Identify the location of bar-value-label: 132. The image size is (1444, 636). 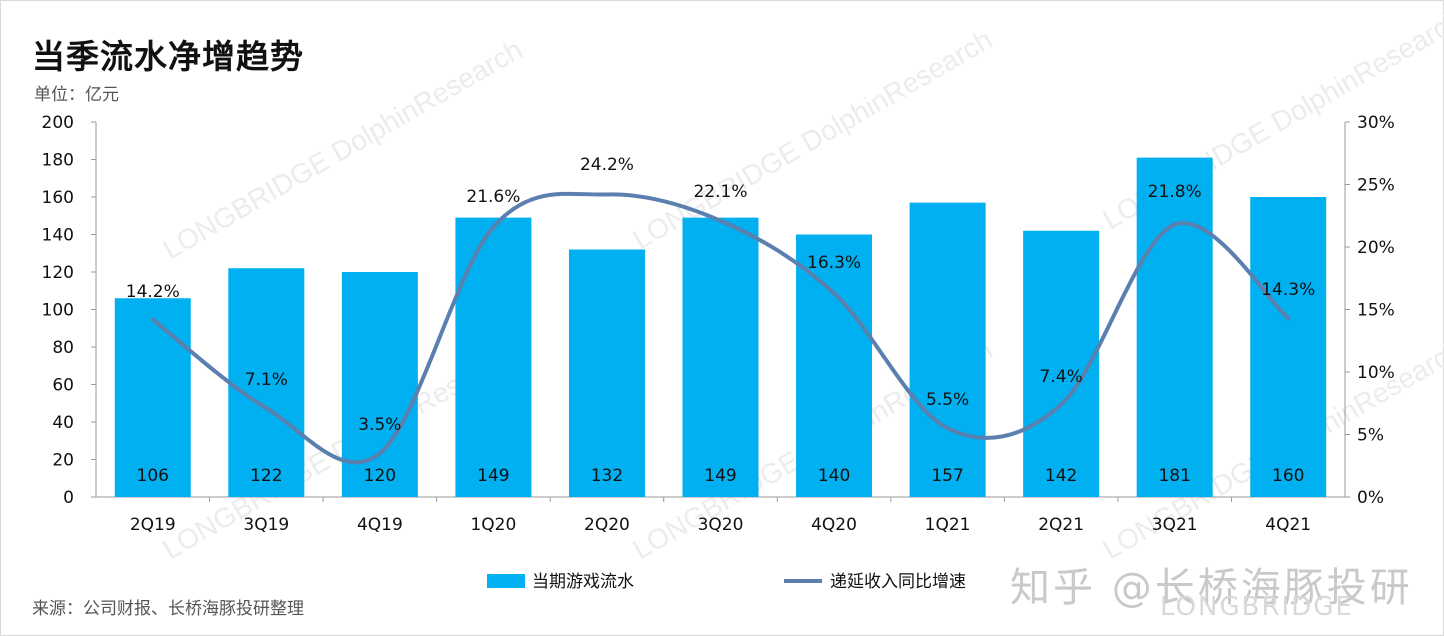
(607, 476).